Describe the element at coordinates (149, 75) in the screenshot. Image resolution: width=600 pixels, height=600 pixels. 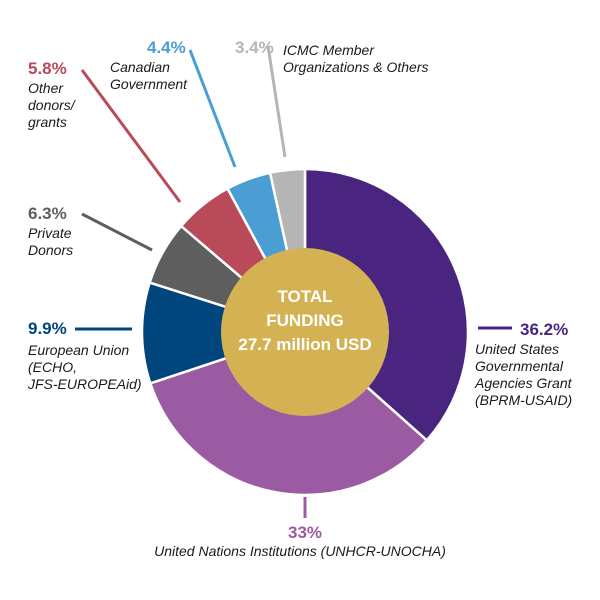
I see `category-label-canada: Canadian Government` at that location.